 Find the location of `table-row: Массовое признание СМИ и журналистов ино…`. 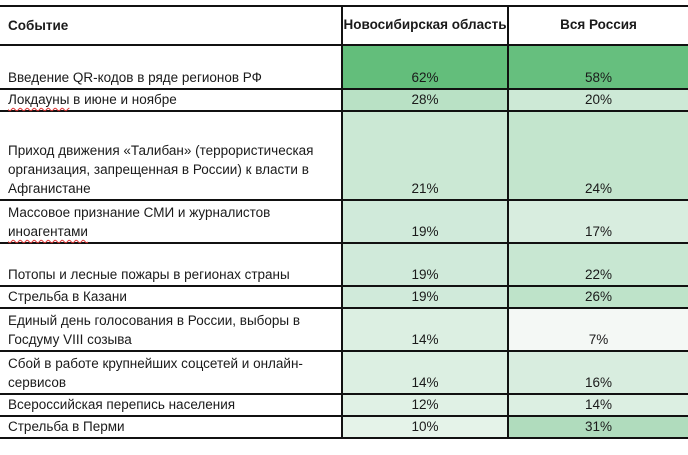

table-row: Массовое признание СМИ и журналистов ино… is located at coordinates (344, 221).